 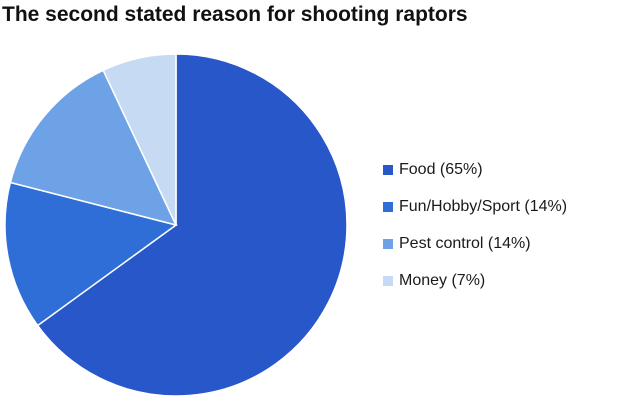 I want to click on legend-item: Food (65%), so click(x=475, y=170).